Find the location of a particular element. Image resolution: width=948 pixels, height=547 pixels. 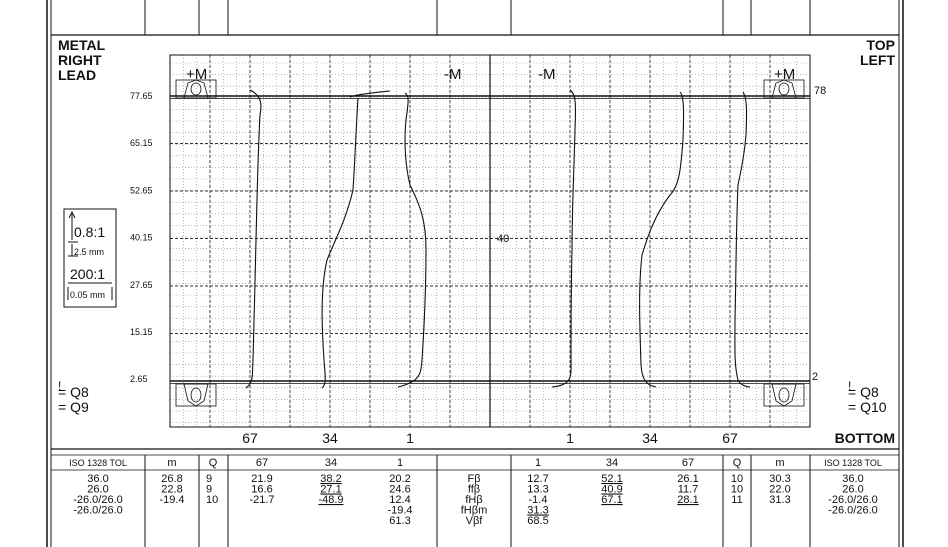

flank-mark-3: -M is located at coordinates (547, 74).